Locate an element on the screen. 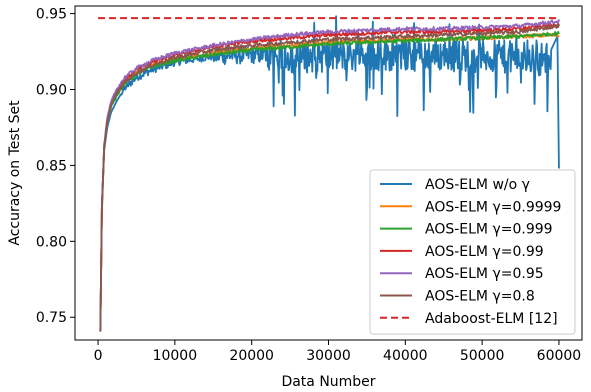 The height and width of the screenshot is (392, 591). y-tick-label: 0.90 is located at coordinates (51, 91).